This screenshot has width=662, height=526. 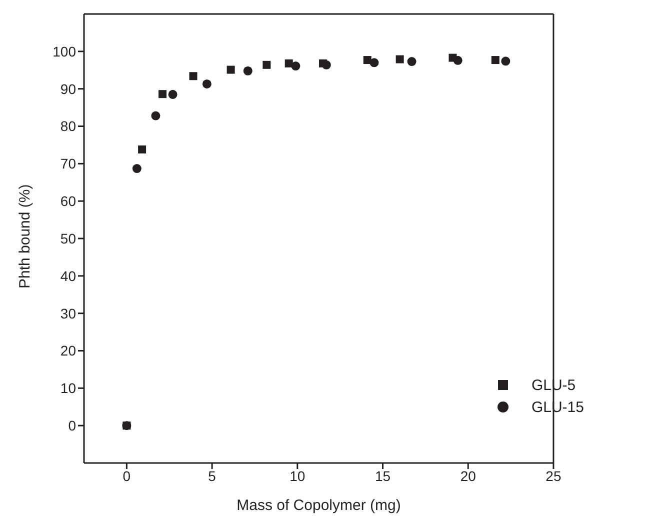 I want to click on y-tick-label: 50, so click(x=68, y=238).